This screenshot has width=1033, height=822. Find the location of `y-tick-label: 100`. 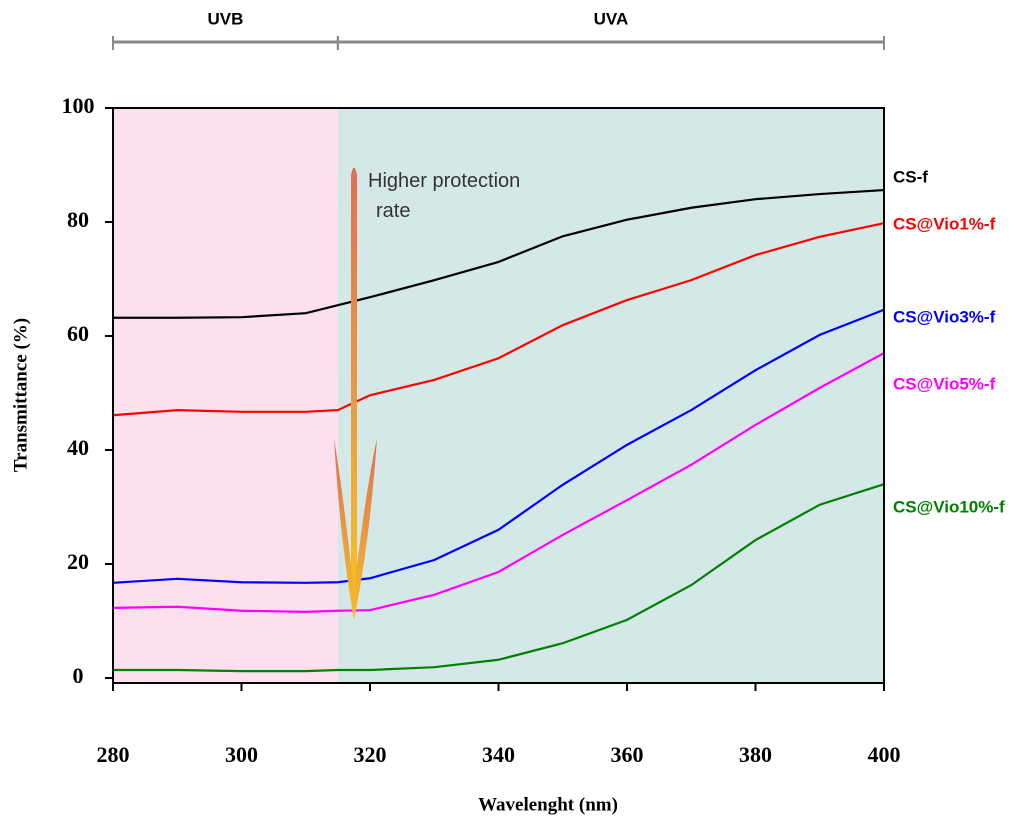

y-tick-label: 100 is located at coordinates (78, 105).